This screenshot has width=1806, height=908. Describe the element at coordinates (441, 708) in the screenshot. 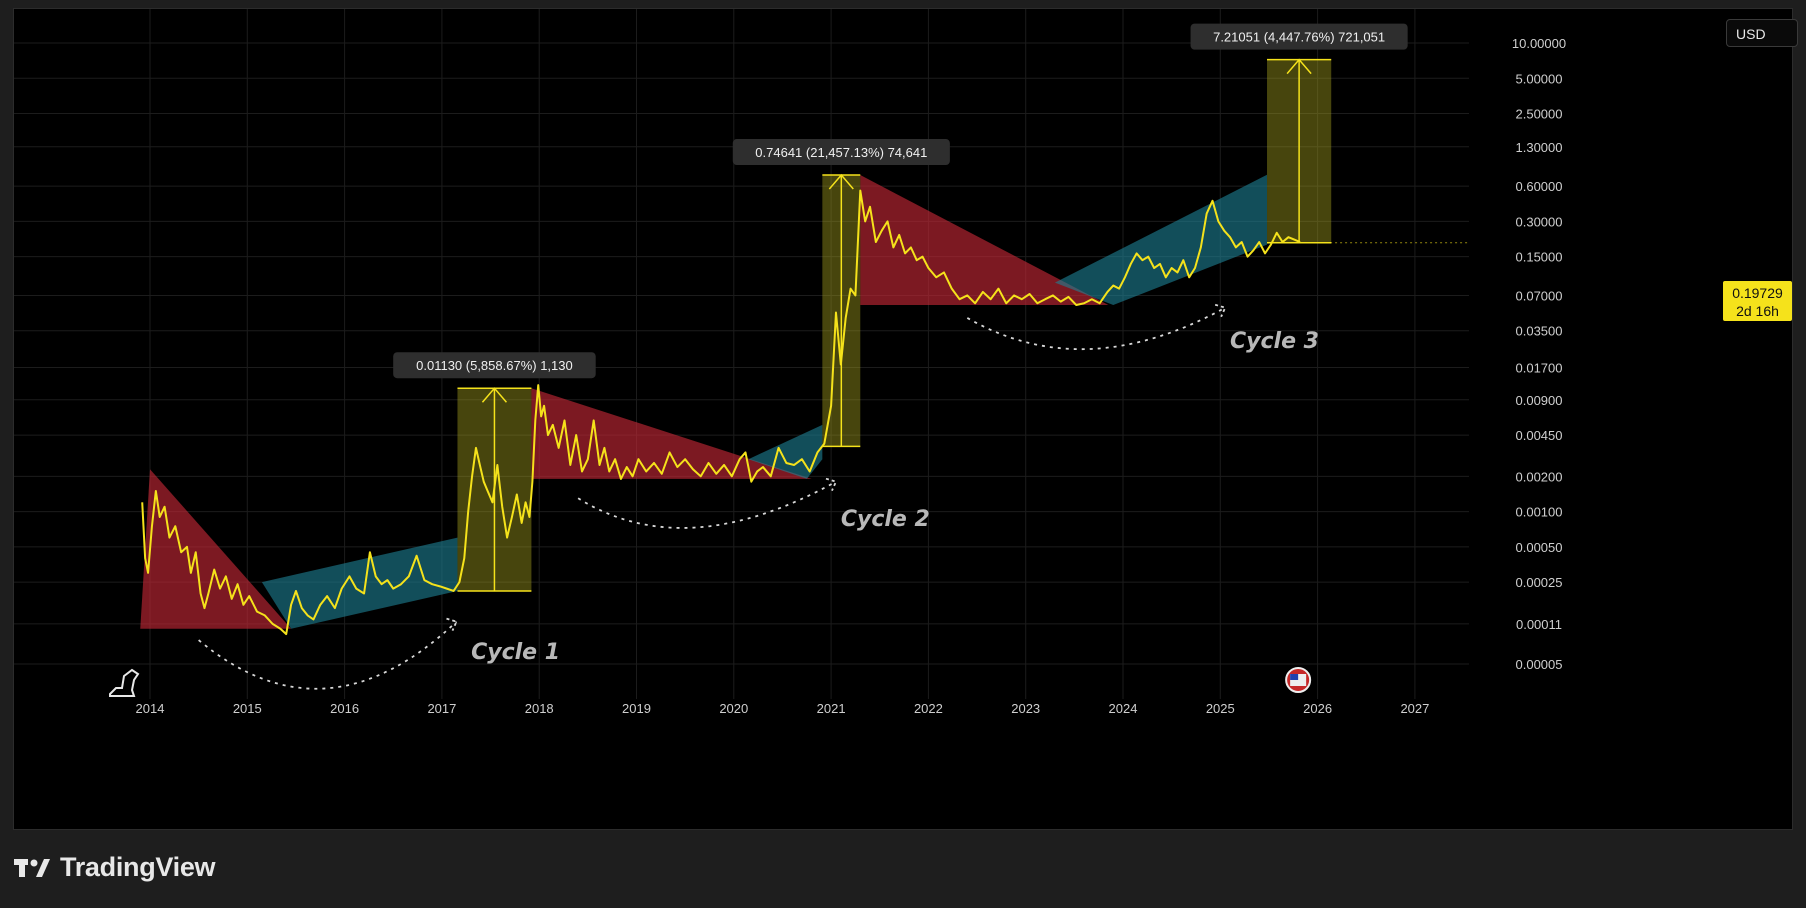

I see `x-tick-label: 2017` at that location.